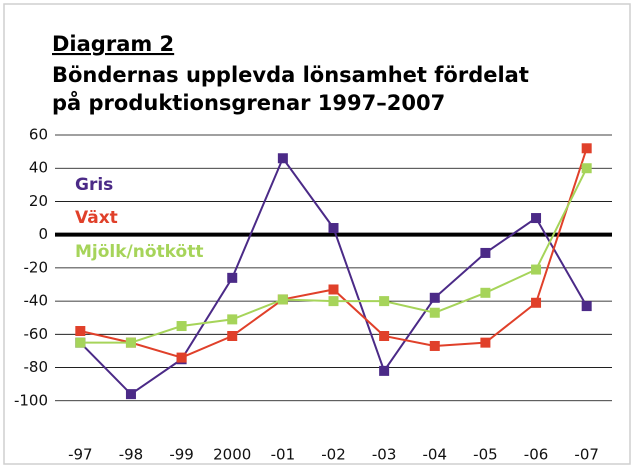  Describe the element at coordinates (38, 135) in the screenshot. I see `y-tick-label: 60` at that location.